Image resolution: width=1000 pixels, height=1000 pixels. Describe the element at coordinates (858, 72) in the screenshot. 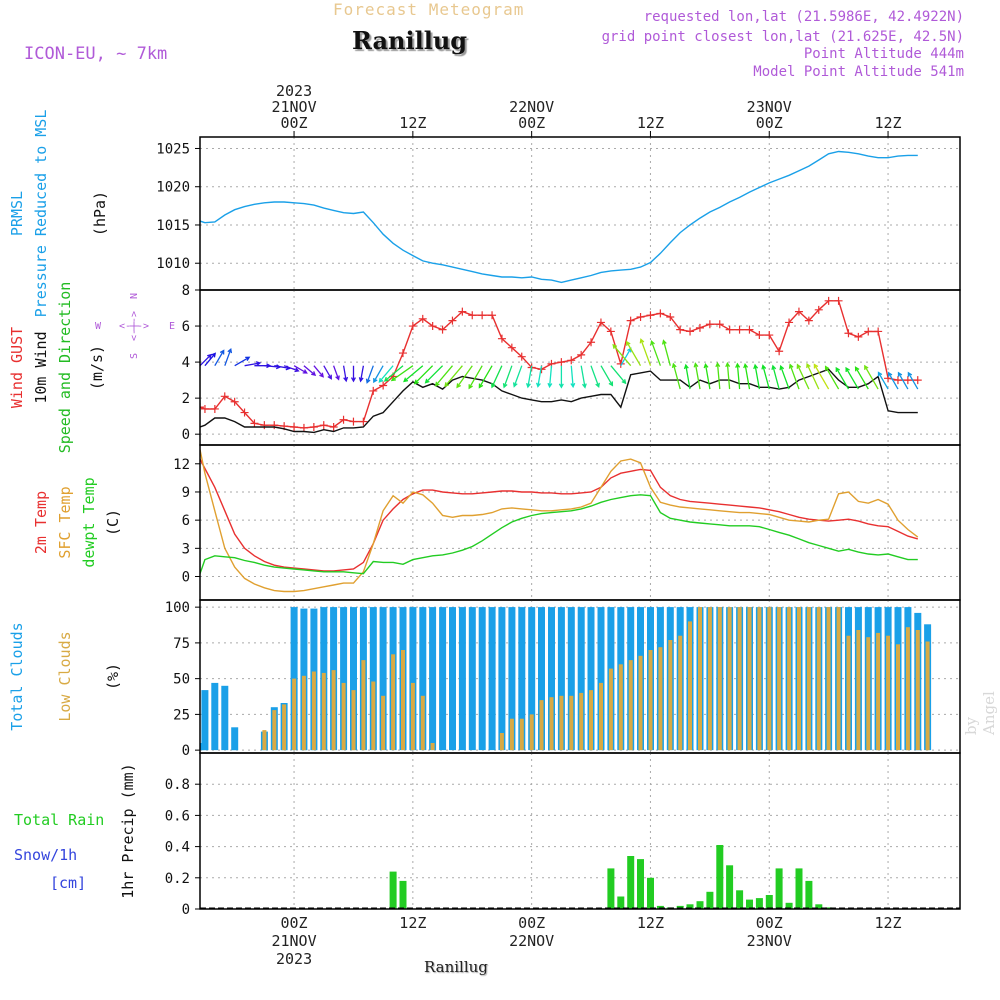

I see `model-point-altitude: Model Point Altitude 541m` at that location.